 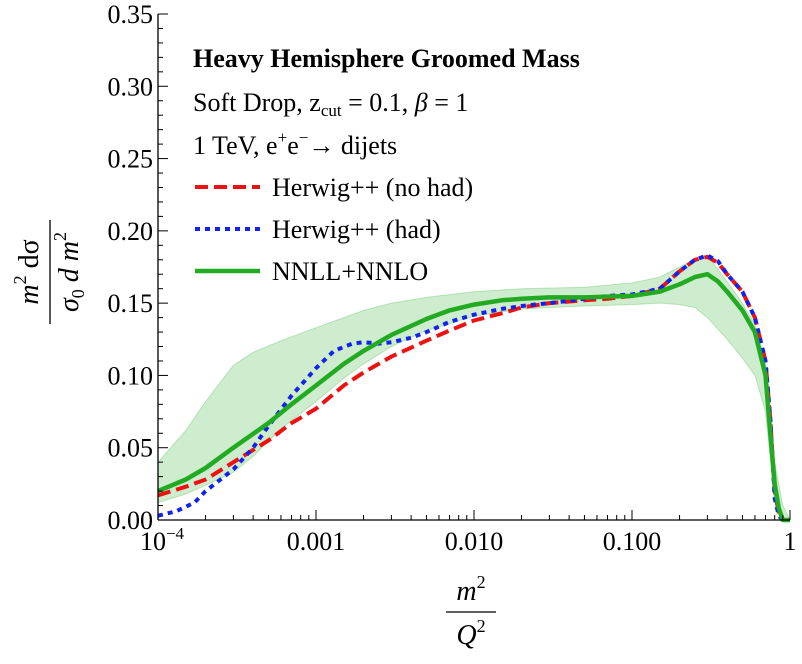 I want to click on annotation-energy-process: 1 TeV, e+e−→ dijets, so click(x=295, y=144).